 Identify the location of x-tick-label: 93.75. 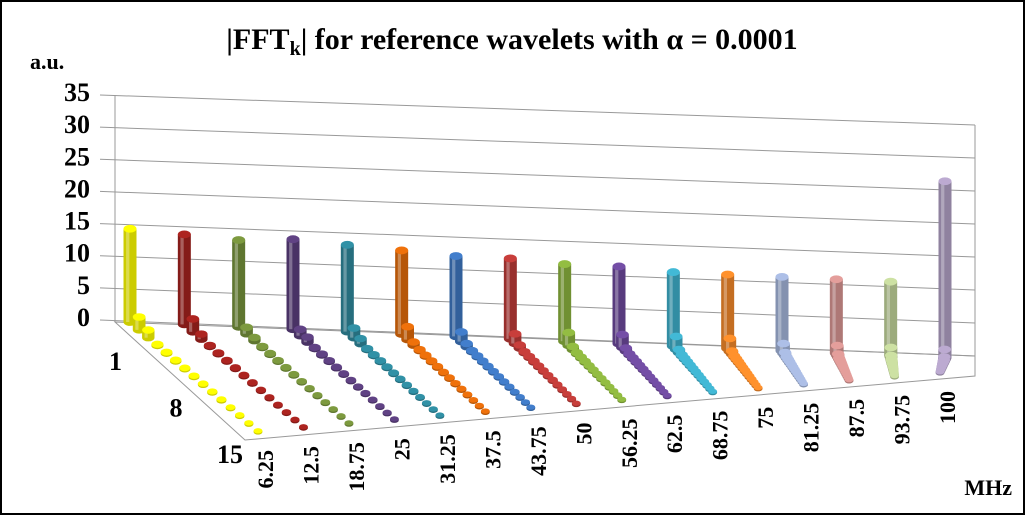
(902, 420).